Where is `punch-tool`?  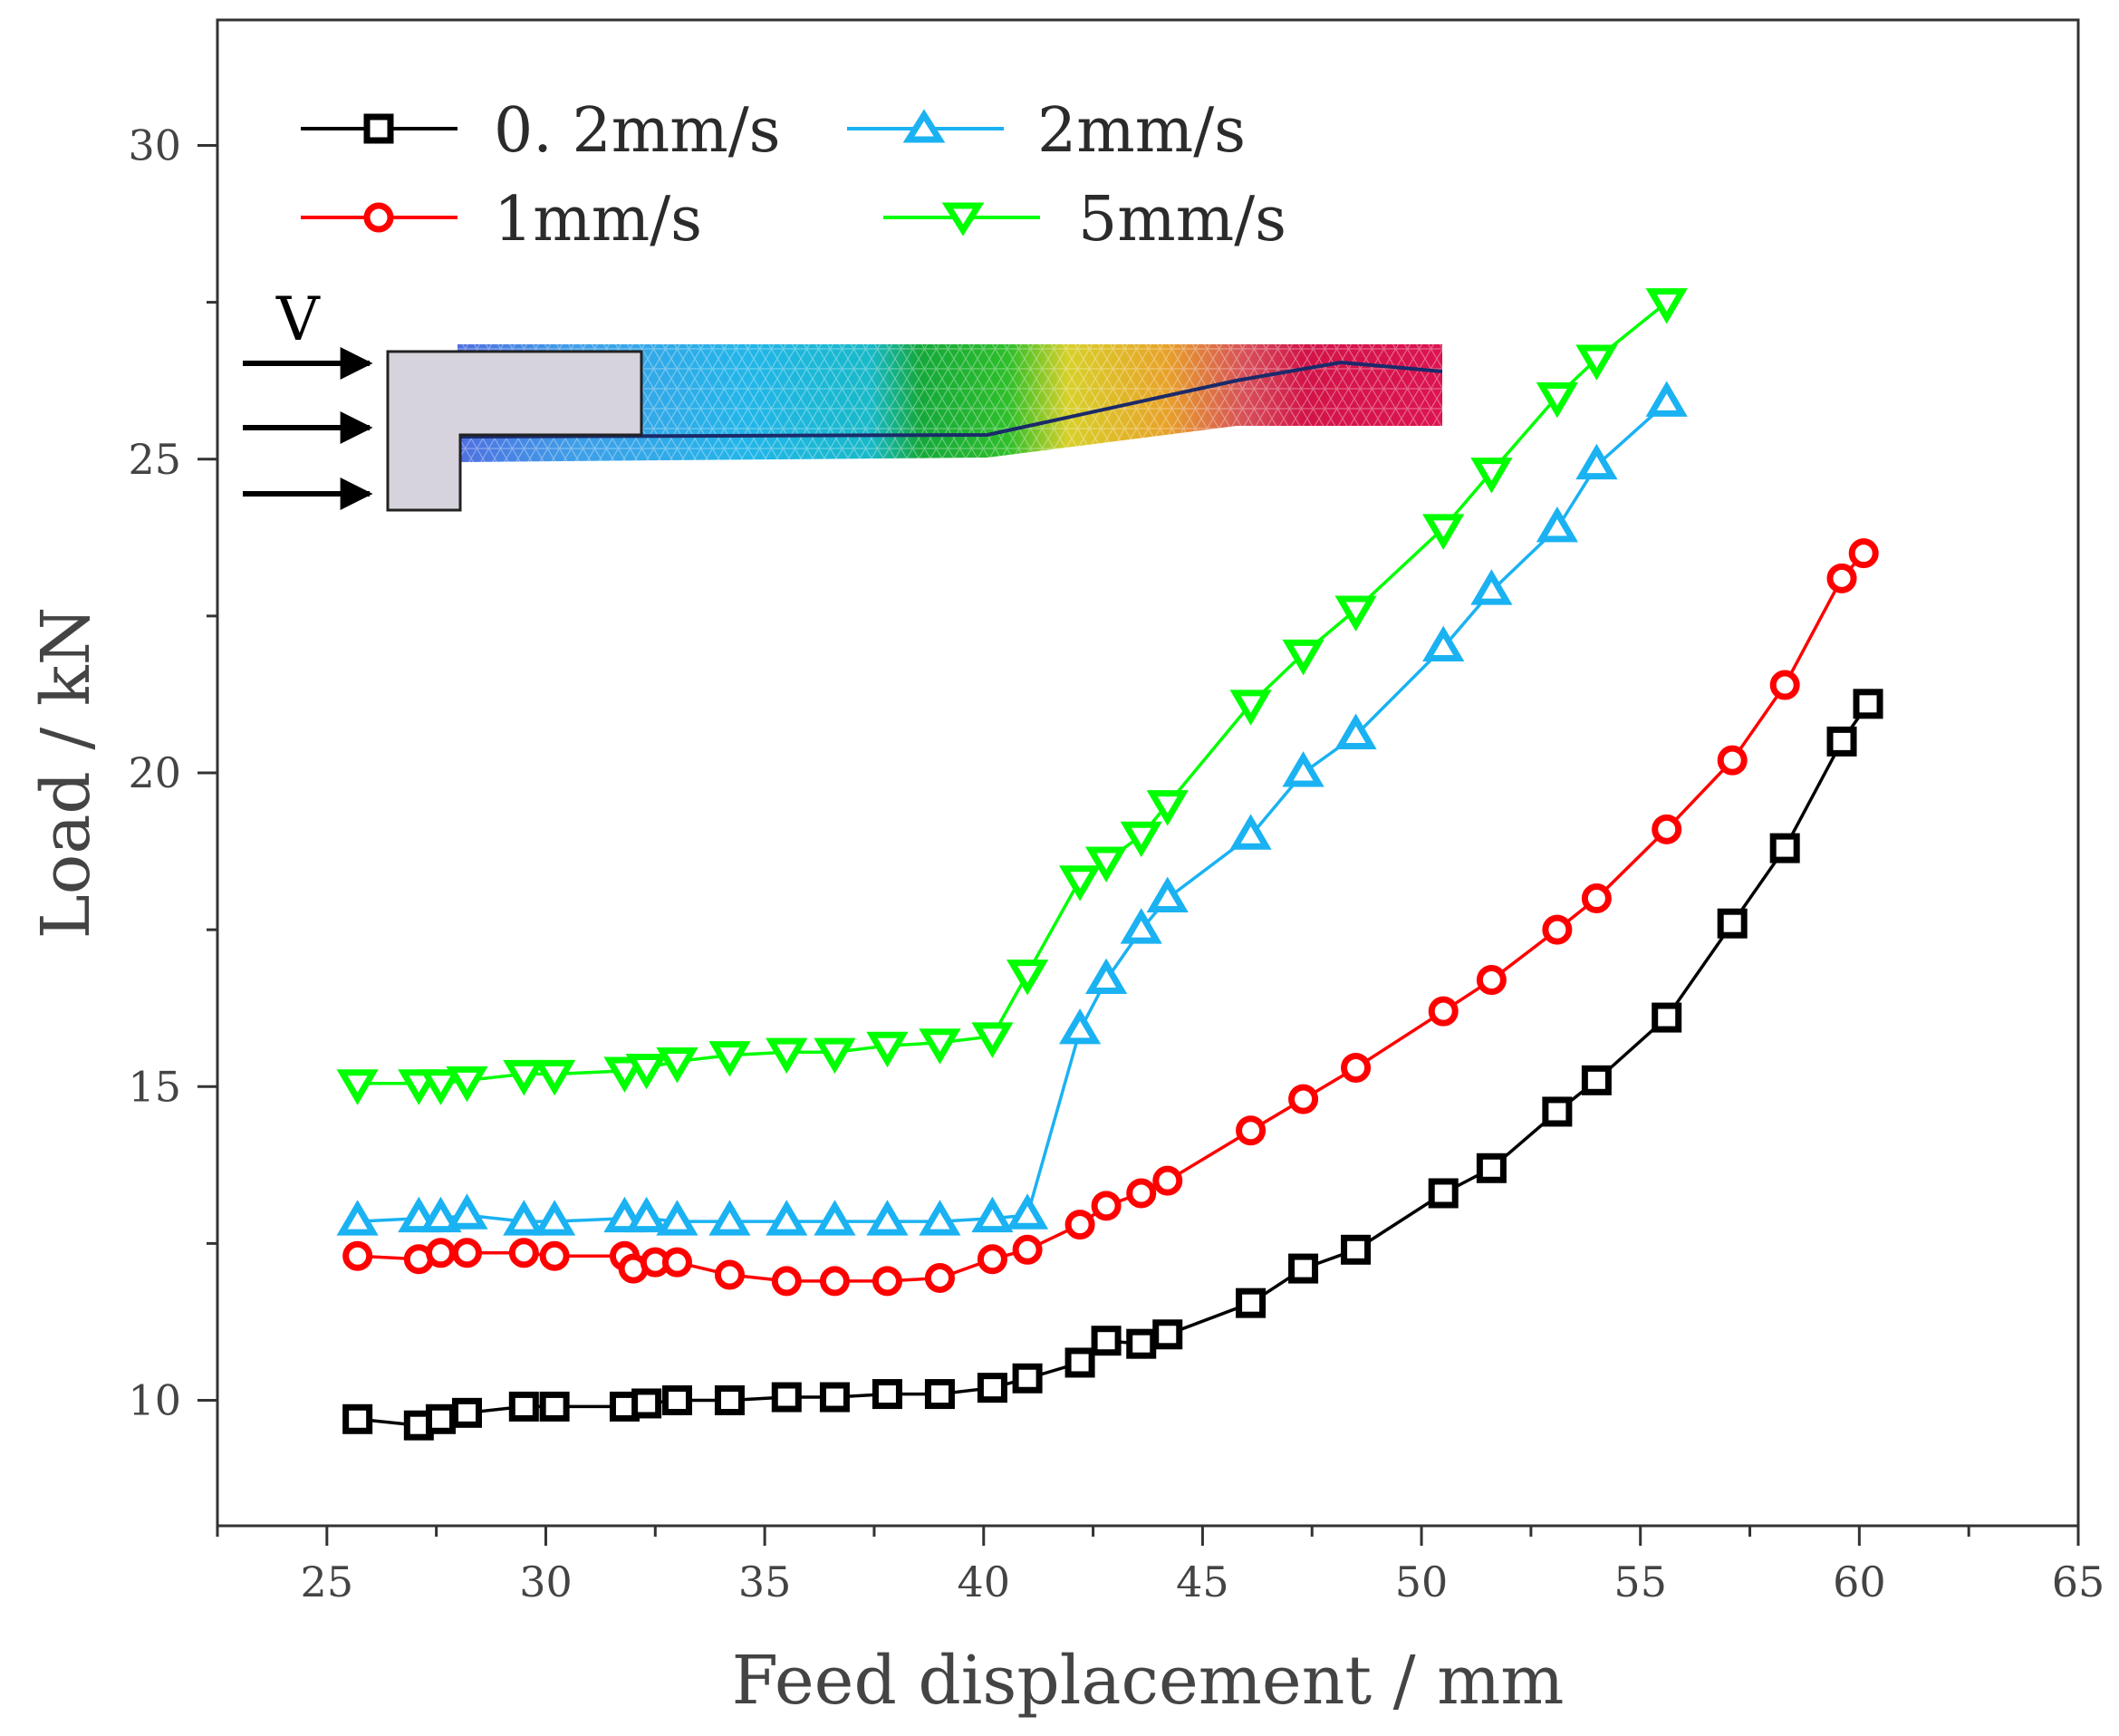
punch-tool is located at coordinates (514, 431).